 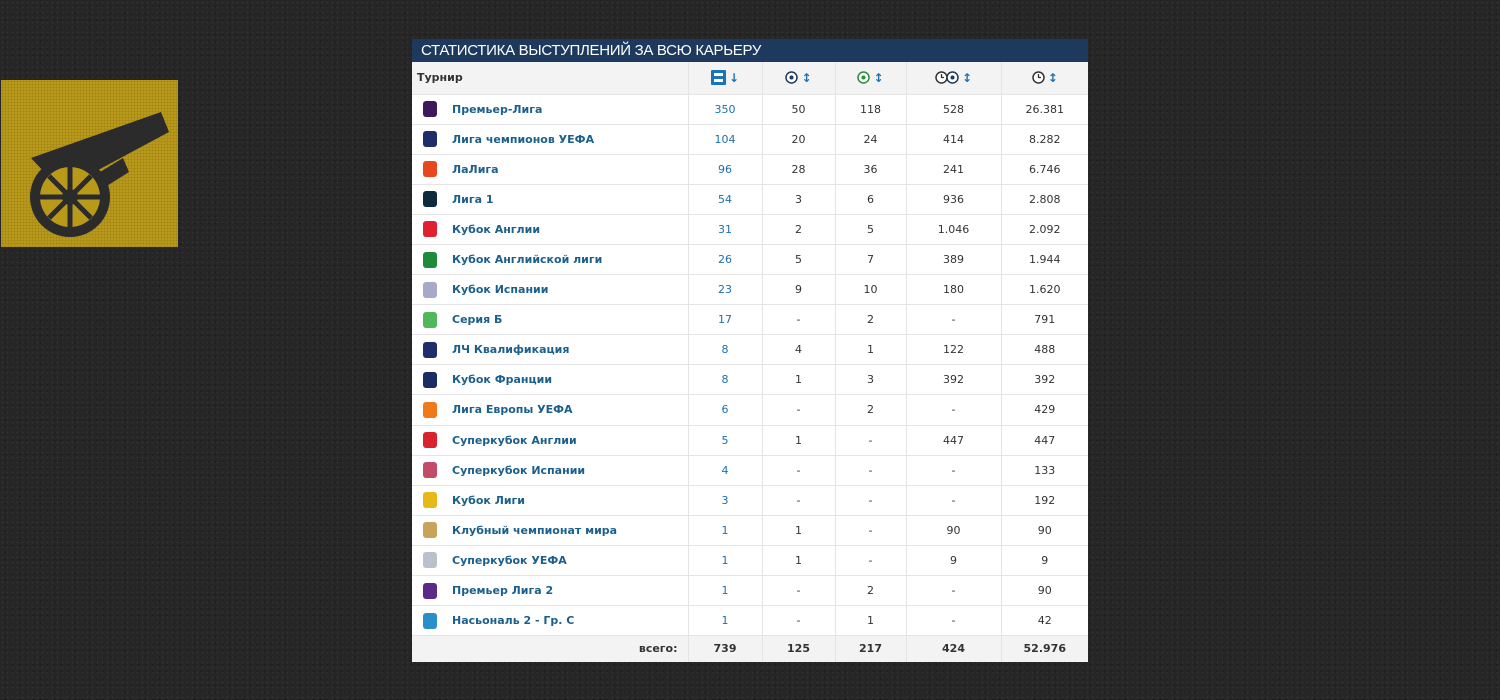 I want to click on minutes-per-goal-cell: 1.046, so click(x=954, y=229).